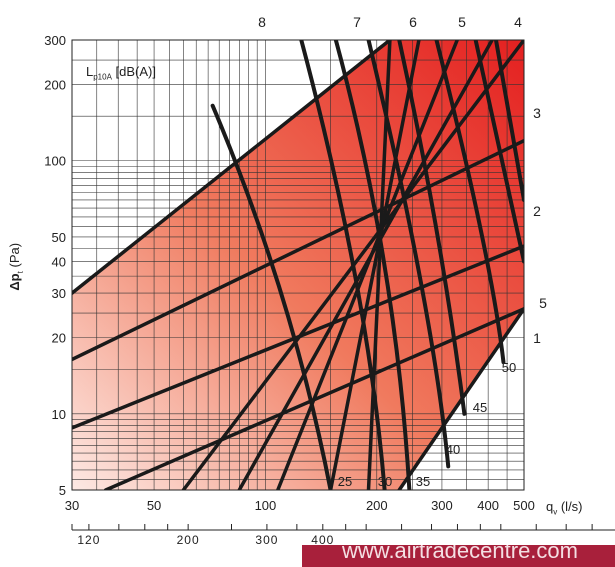 The image size is (615, 567). What do you see at coordinates (102, 77) in the screenshot?
I see `inset-label-sub: p10A` at bounding box center [102, 77].